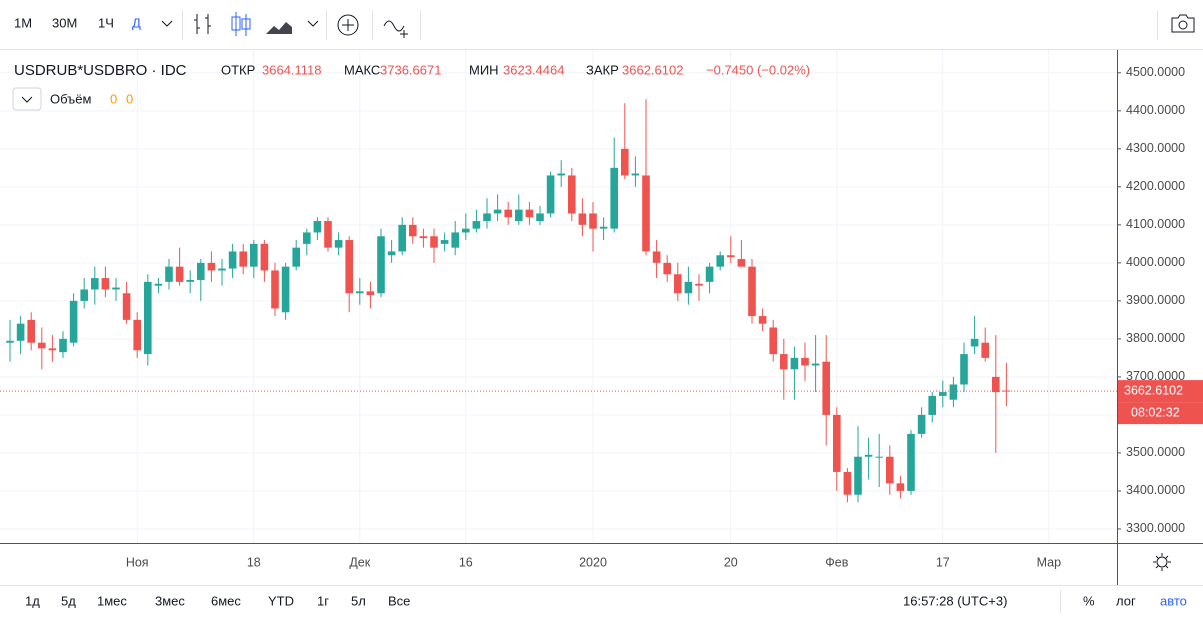 This screenshot has height=622, width=1203. Describe the element at coordinates (1155, 224) in the screenshot. I see `y-tick-label: 4100.0000` at that location.